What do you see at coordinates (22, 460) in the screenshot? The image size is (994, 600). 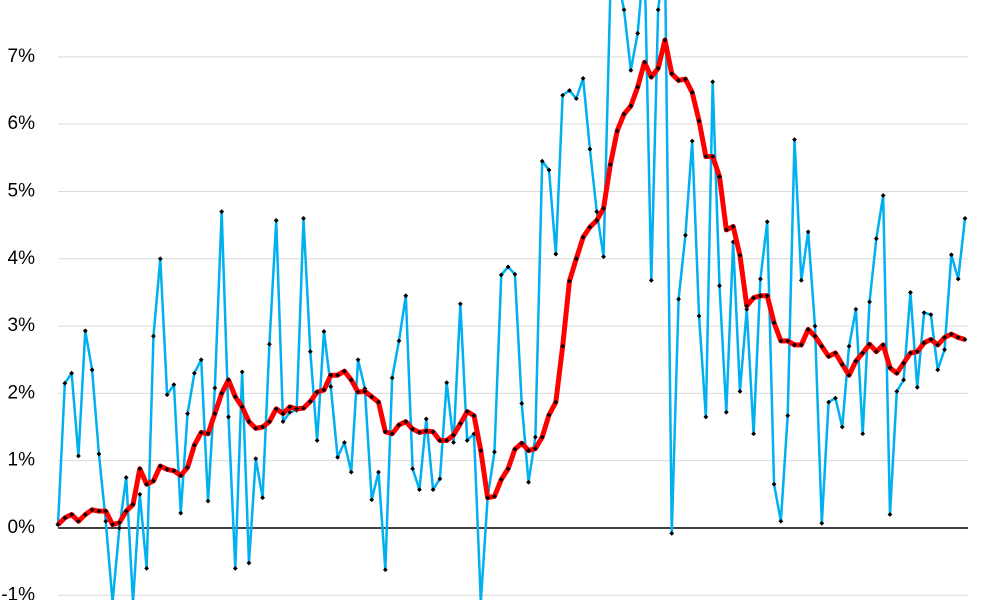 I see `y-tick-label: 1%` at bounding box center [22, 460].